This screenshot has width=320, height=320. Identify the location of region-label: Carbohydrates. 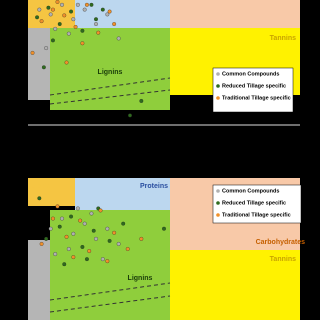
(281, 242).